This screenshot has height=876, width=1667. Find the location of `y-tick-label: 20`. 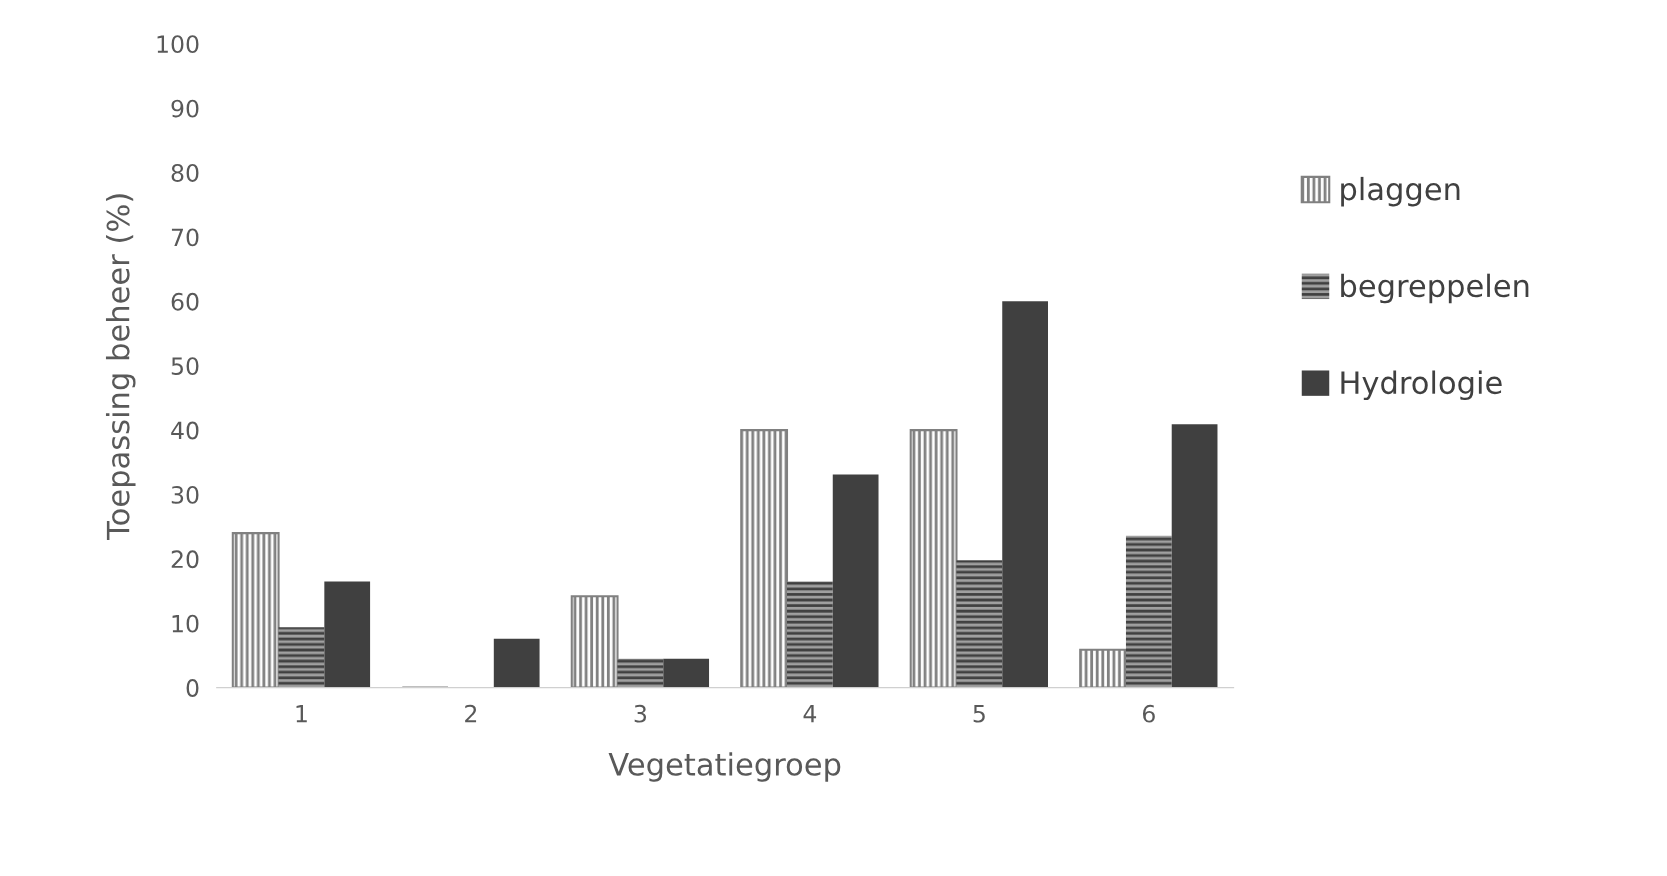

y-tick-label: 20 is located at coordinates (185, 559).